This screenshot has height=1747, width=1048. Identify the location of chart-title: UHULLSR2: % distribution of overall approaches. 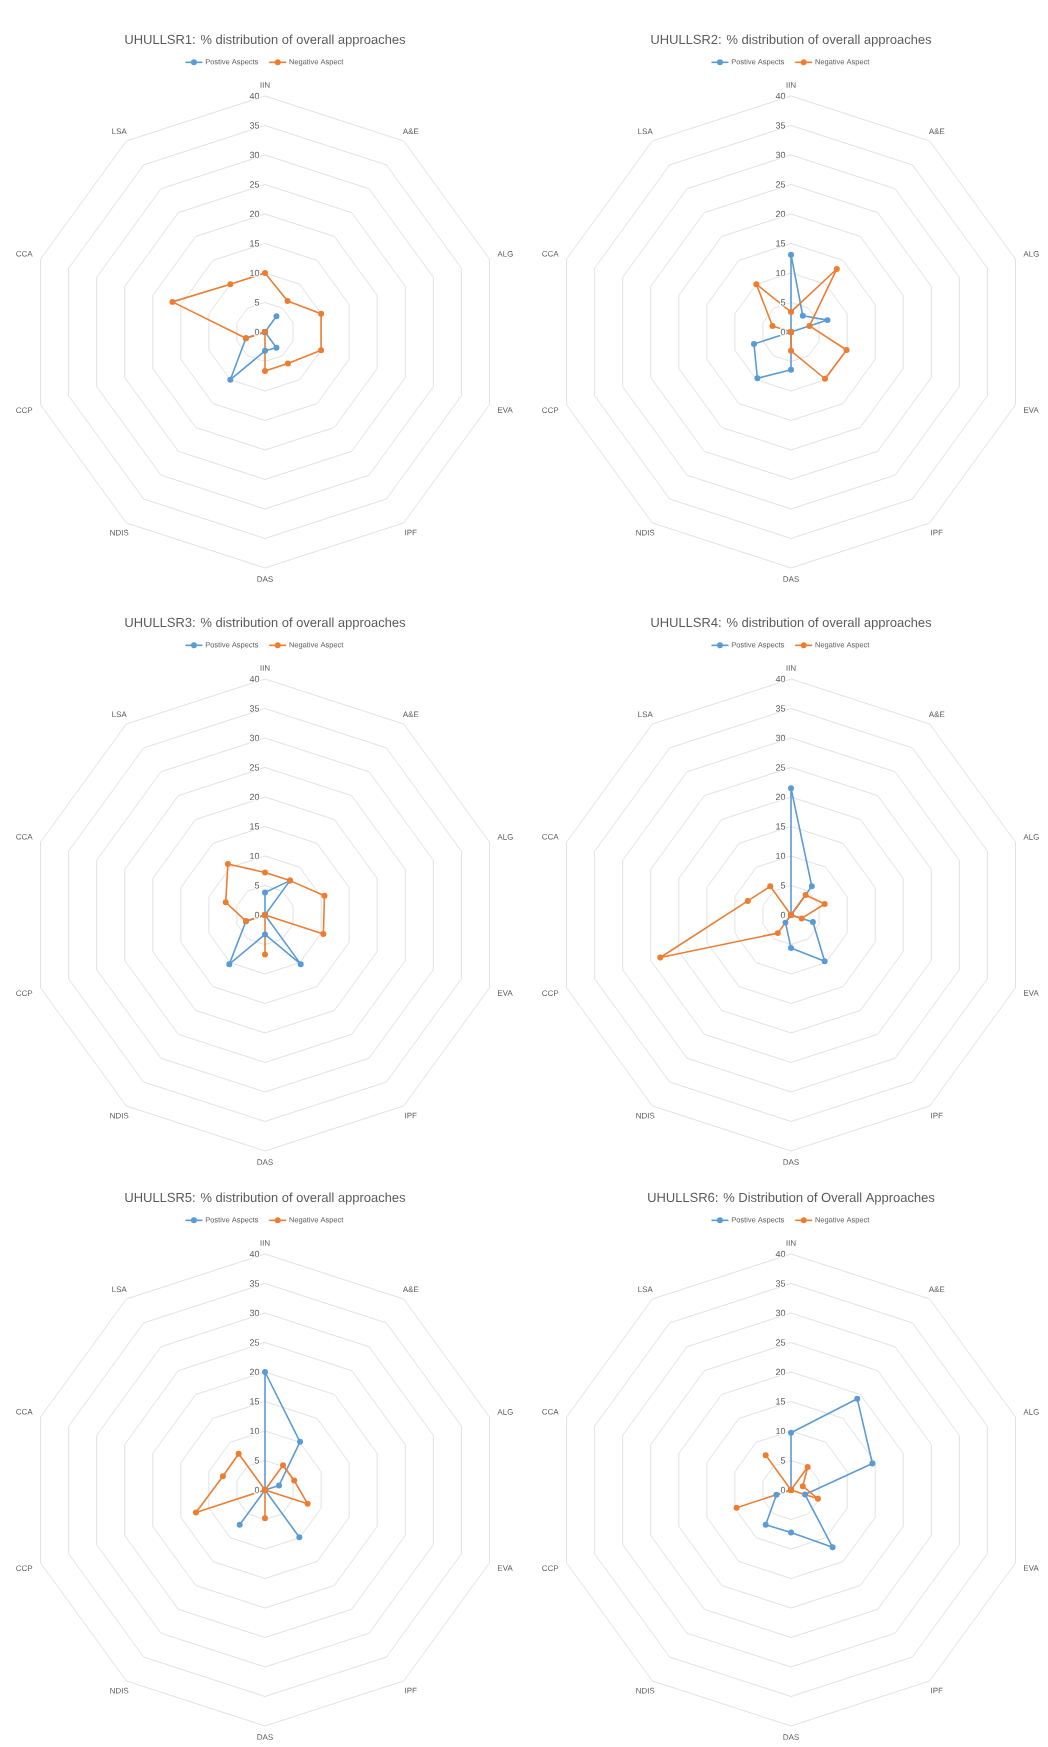
(791, 40).